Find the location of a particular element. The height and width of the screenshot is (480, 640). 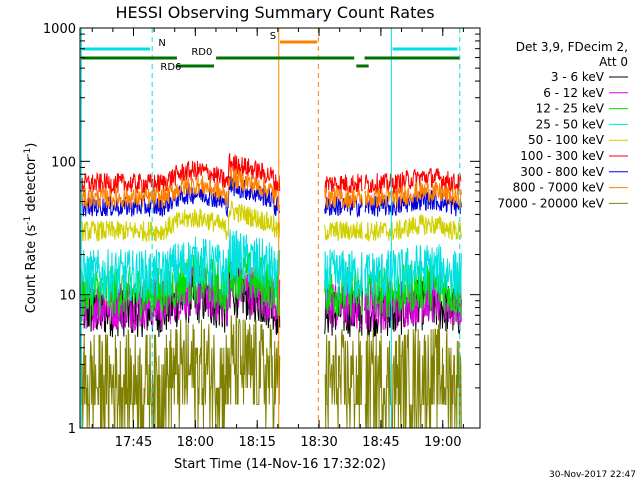

y-axis-label-part: Count Rate (s is located at coordinates (31, 269).